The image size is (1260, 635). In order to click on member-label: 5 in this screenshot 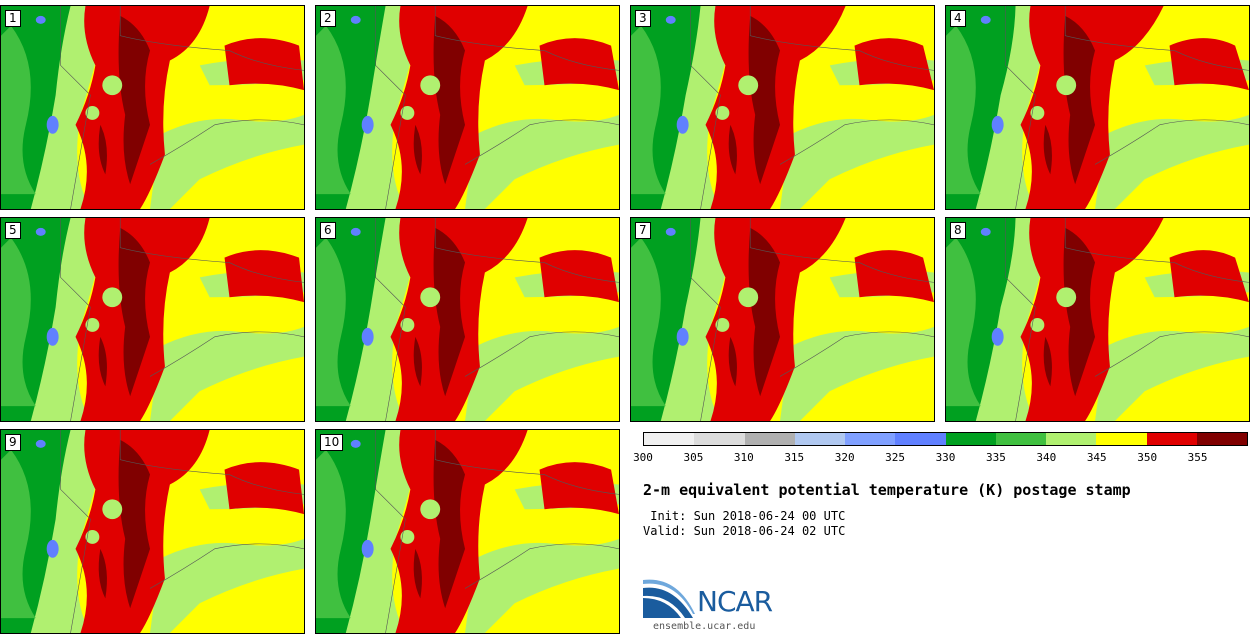, I will do `click(13, 230)`.